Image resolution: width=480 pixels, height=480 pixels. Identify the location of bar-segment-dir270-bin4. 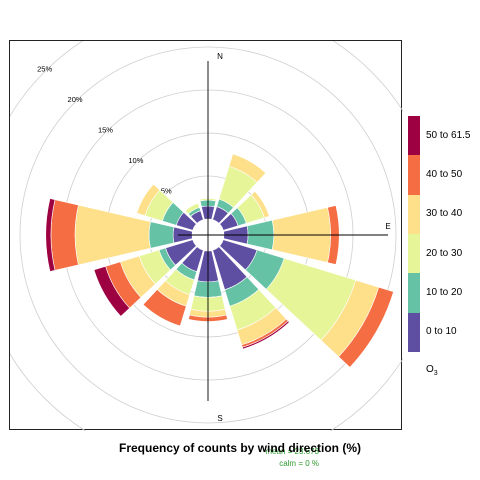
(64, 235).